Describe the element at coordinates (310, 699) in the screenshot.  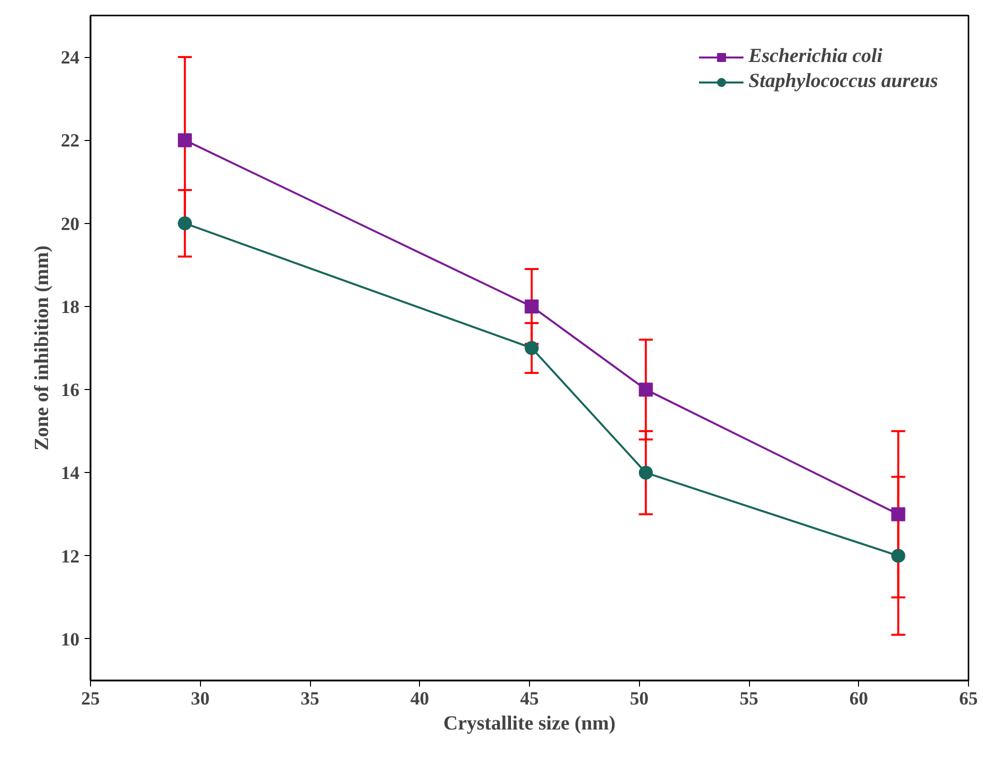
I see `x-tick-label: 35` at that location.